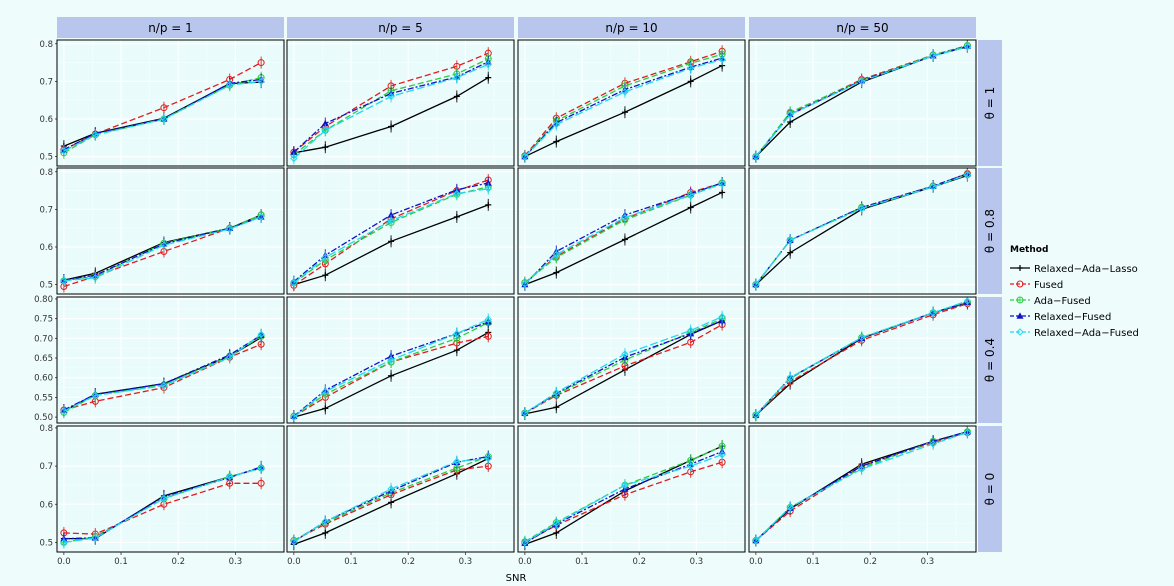 Image resolution: width=1174 pixels, height=586 pixels. Describe the element at coordinates (46, 158) in the screenshot. I see `y-tick-label-r0-0: 0.5` at that location.